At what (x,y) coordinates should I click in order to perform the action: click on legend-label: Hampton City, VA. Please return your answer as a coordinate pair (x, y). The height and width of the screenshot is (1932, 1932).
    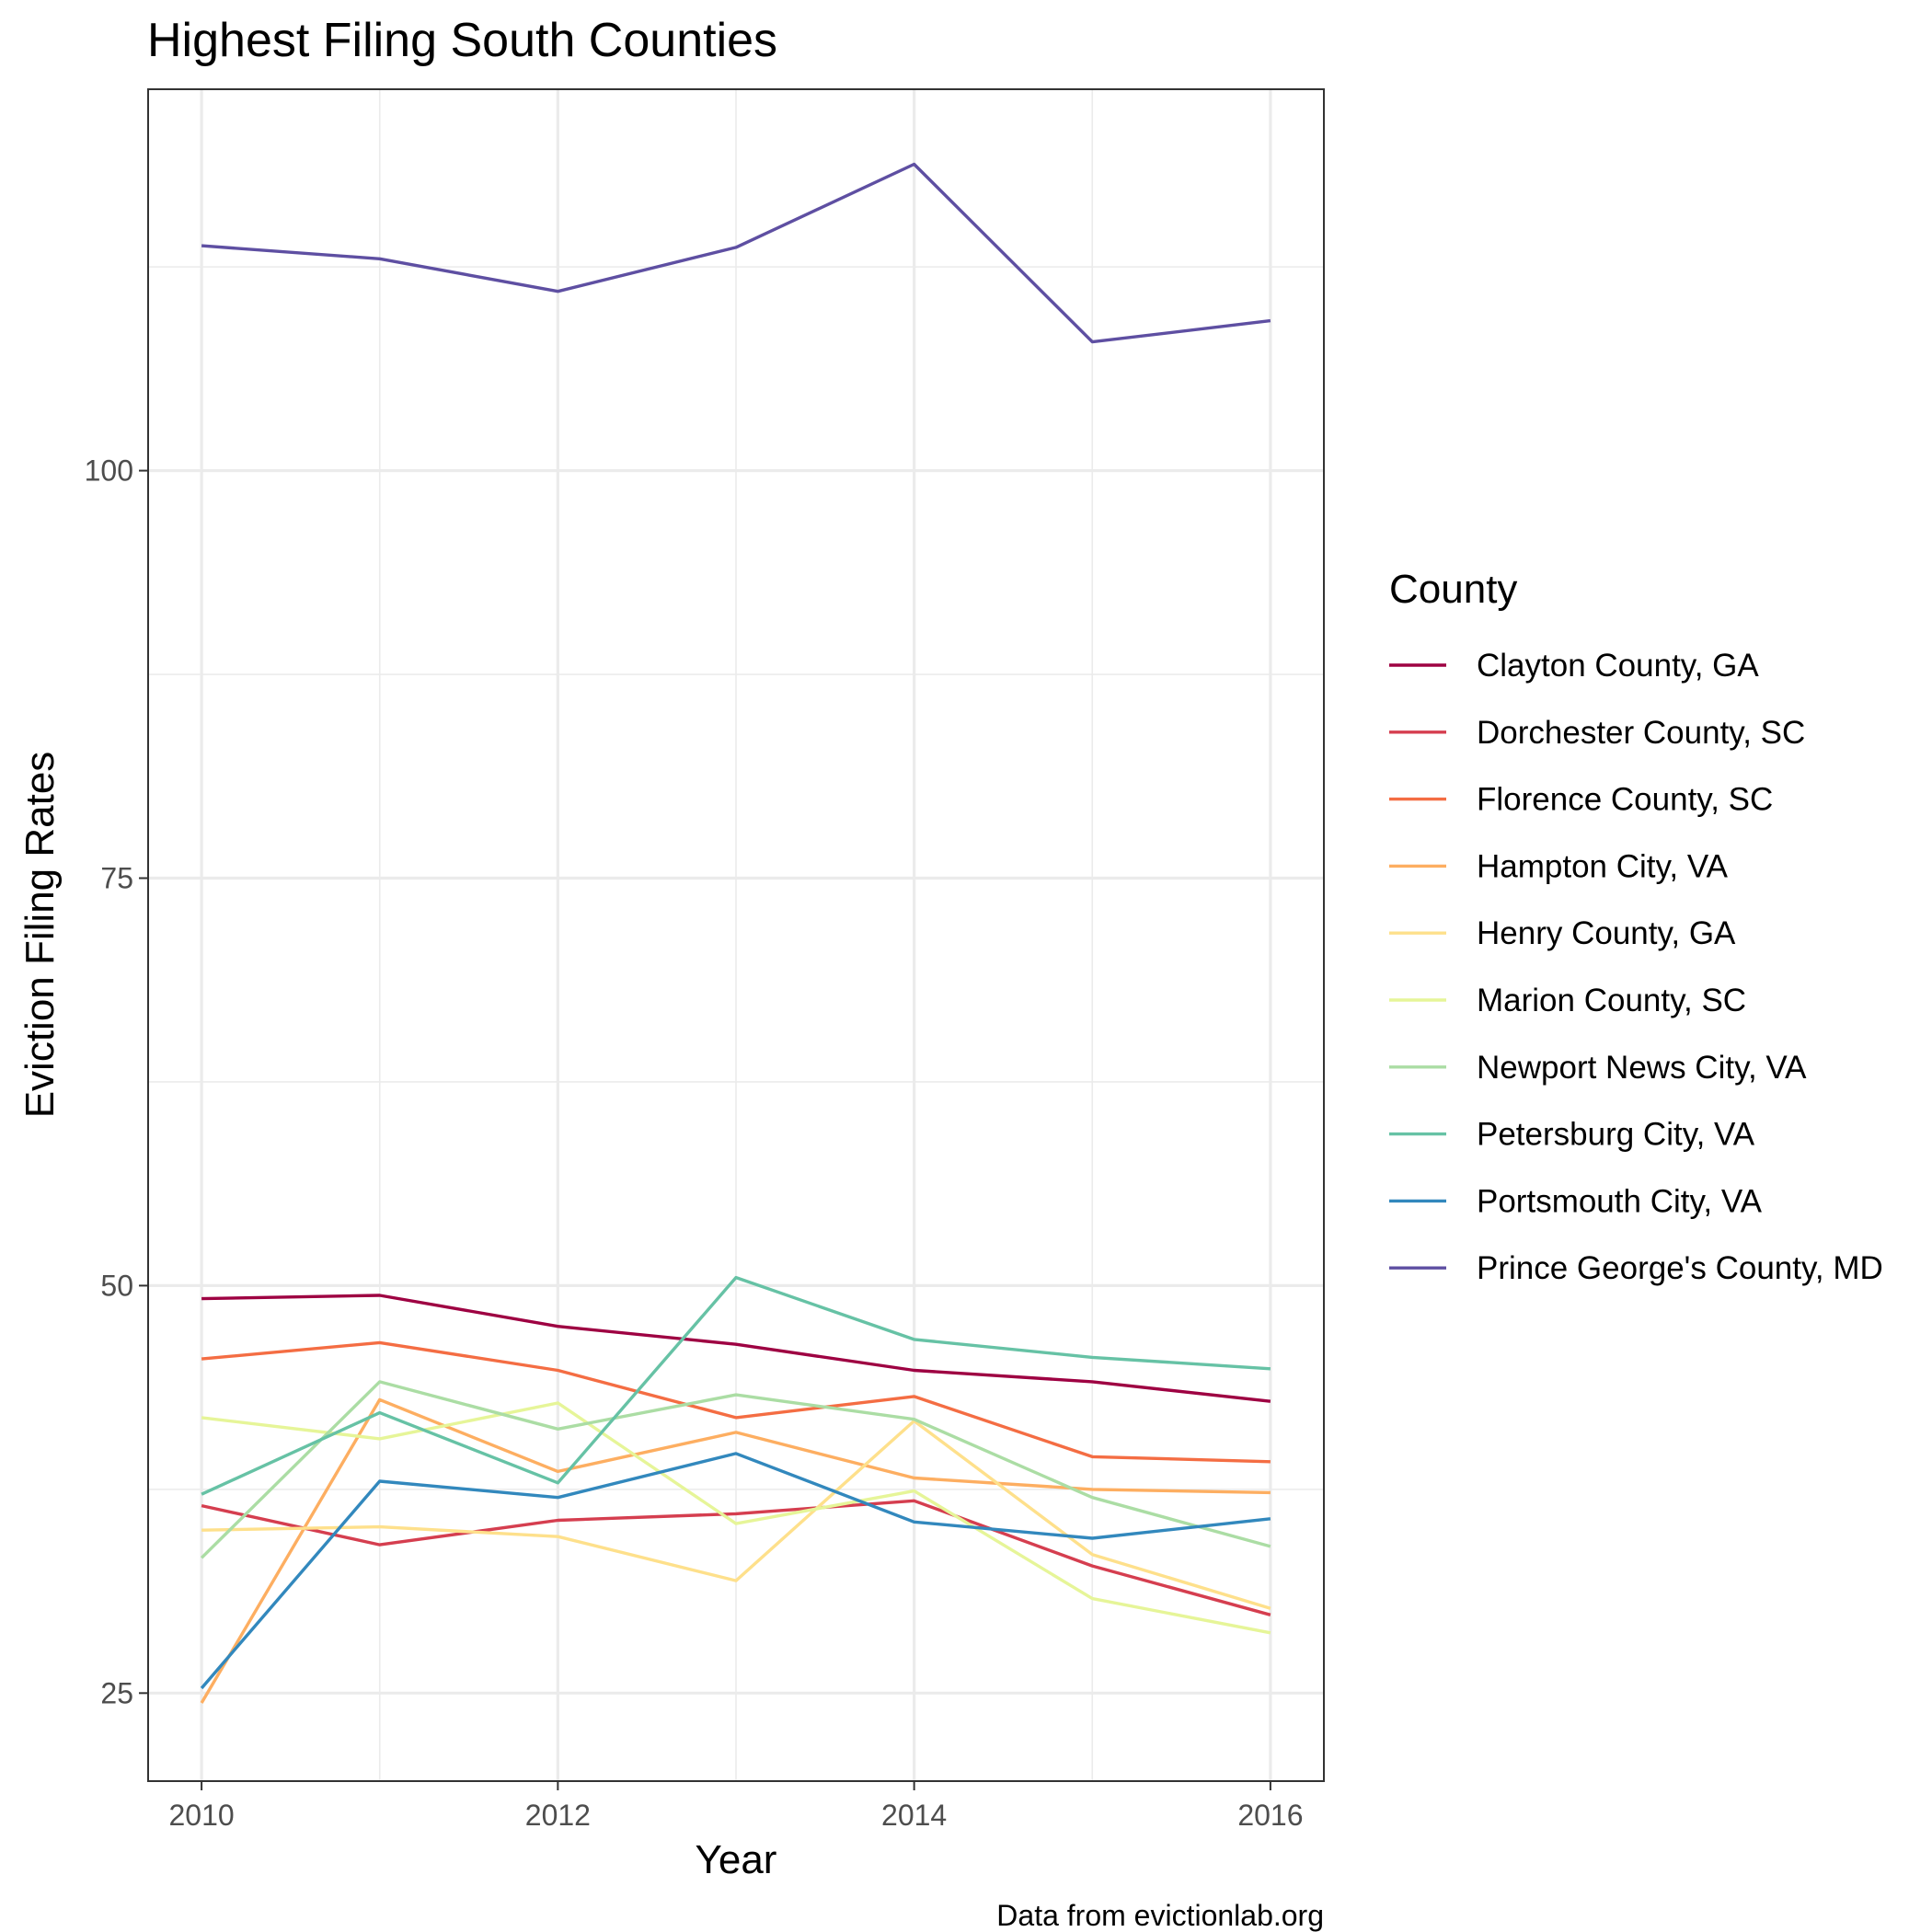
    Looking at the image, I should click on (1603, 866).